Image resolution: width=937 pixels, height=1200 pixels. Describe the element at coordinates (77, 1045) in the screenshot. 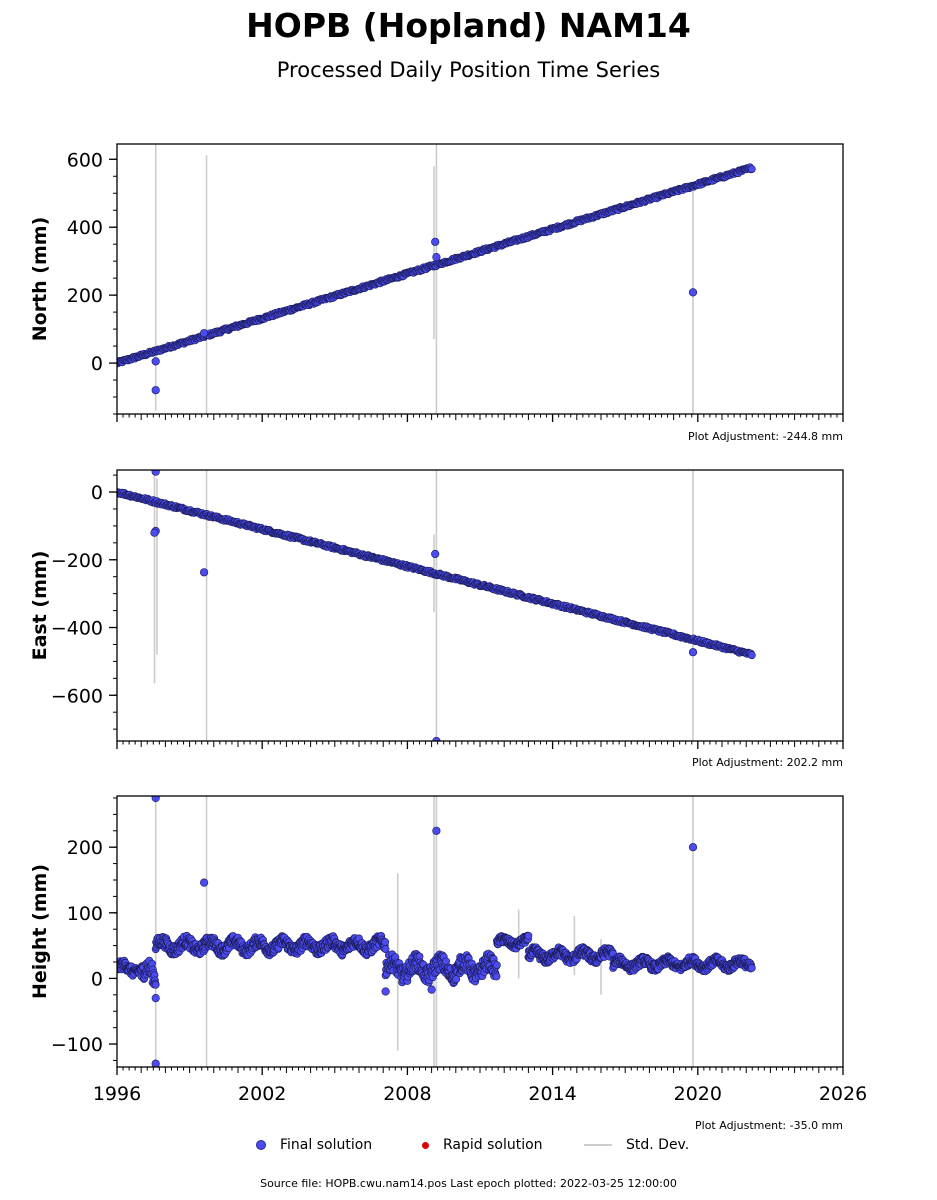

I see `y-tick-label: −100` at that location.